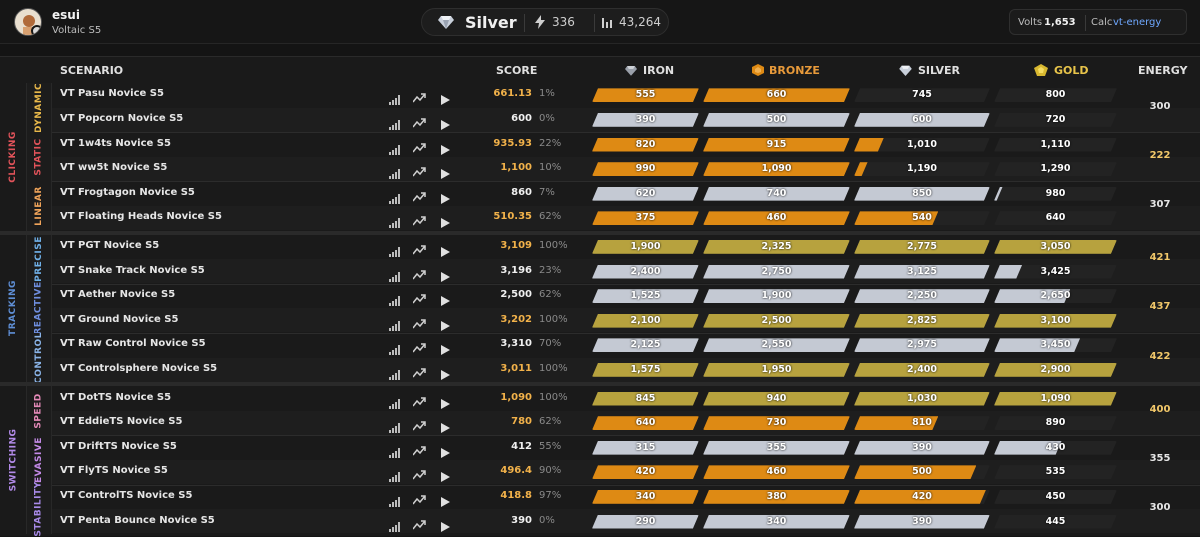  I want to click on subcategory-label: STABILITY, so click(39, 509).